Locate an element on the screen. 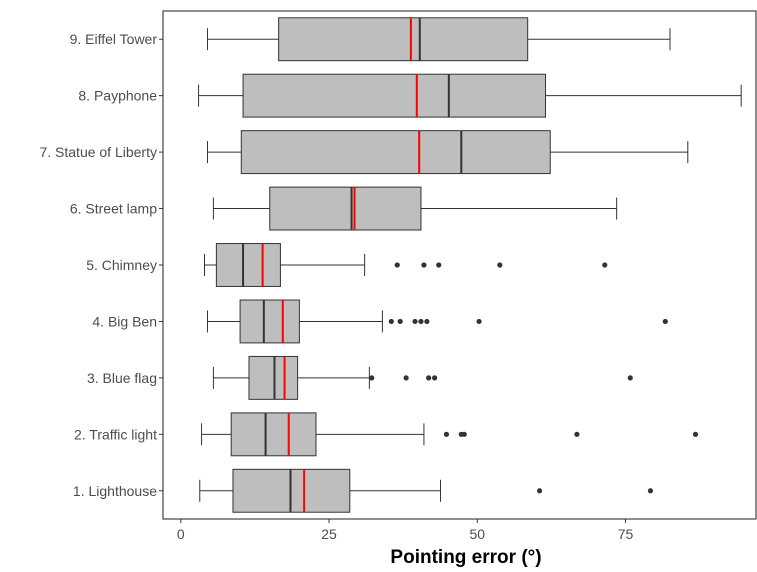 The width and height of the screenshot is (757, 572). category-label: 9. Eiffel Tower is located at coordinates (114, 39).